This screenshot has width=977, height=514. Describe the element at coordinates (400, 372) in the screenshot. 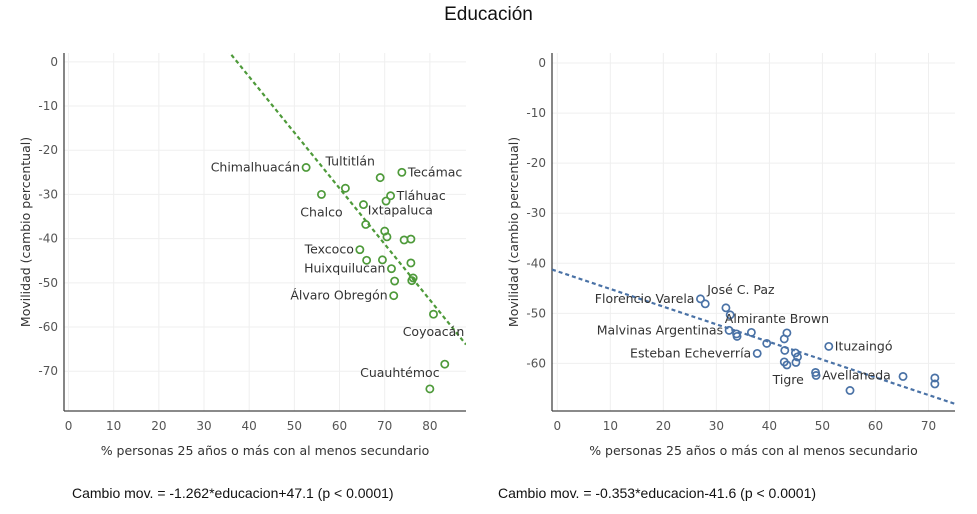

I see `point-label: Cuauhtémoc` at that location.